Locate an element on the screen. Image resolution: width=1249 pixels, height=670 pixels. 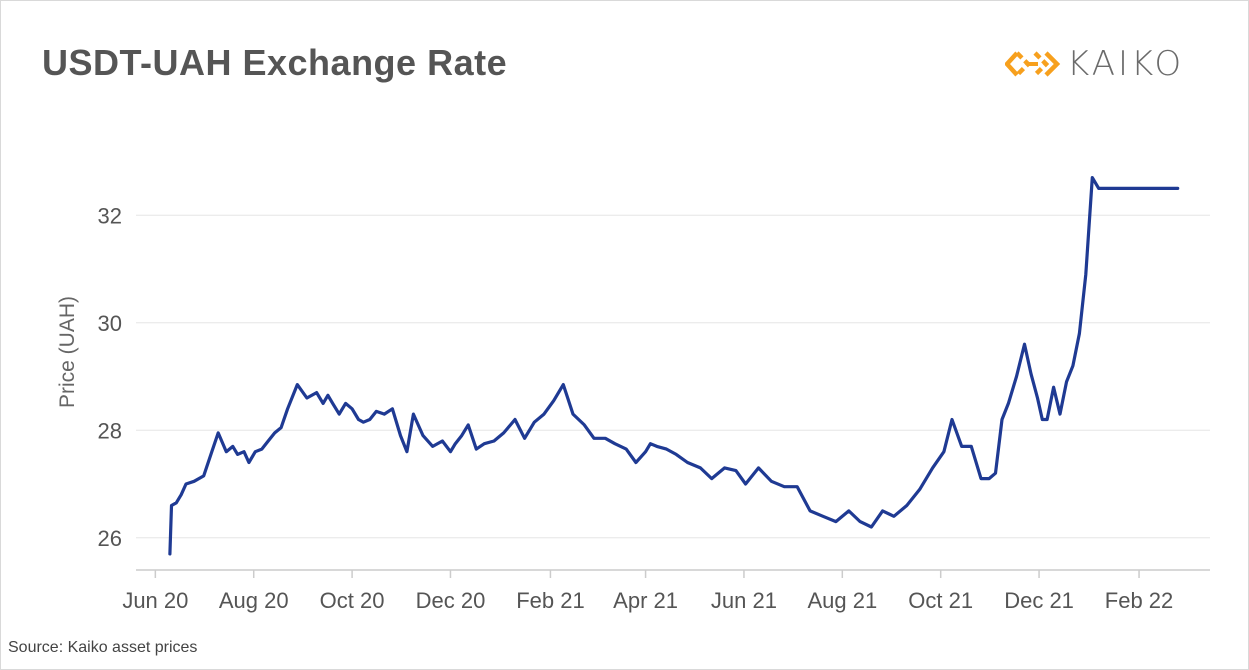
x-tick-label: Dec 21 is located at coordinates (1039, 600).